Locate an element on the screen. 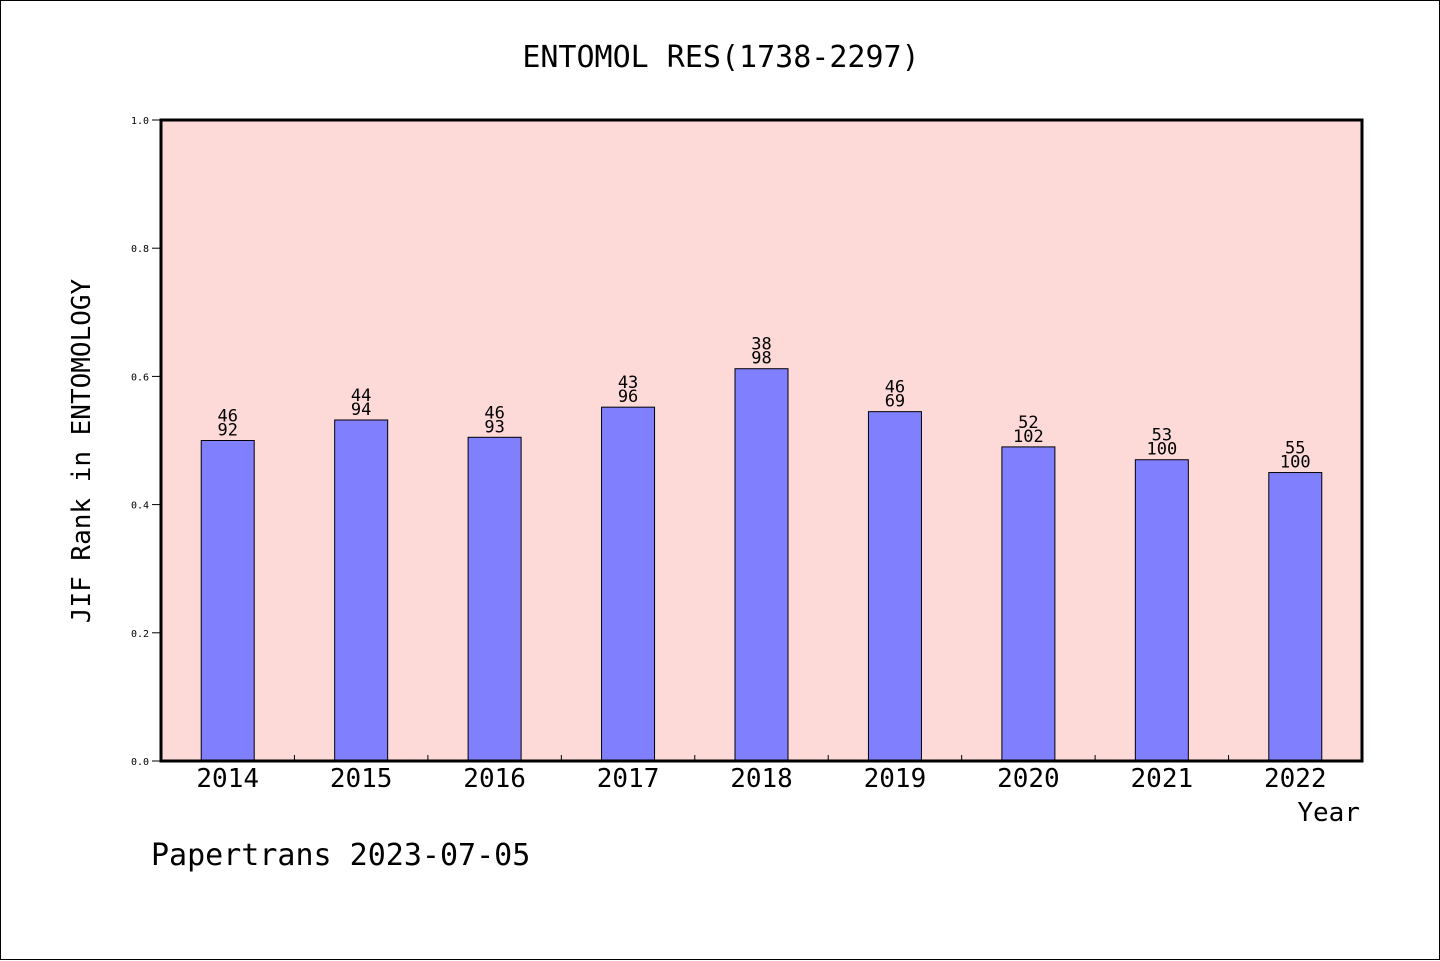 This screenshot has height=961, width=1440. x-tick-label: 2019 is located at coordinates (895, 779).